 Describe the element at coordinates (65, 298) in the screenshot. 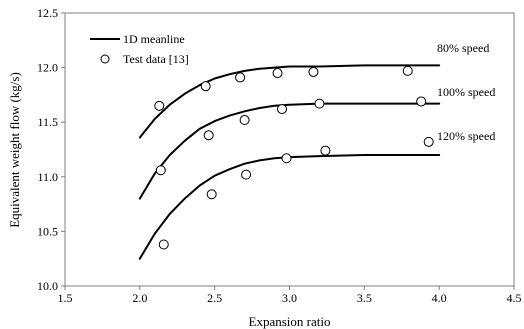

I see `x-tick-label: 1.5` at that location.